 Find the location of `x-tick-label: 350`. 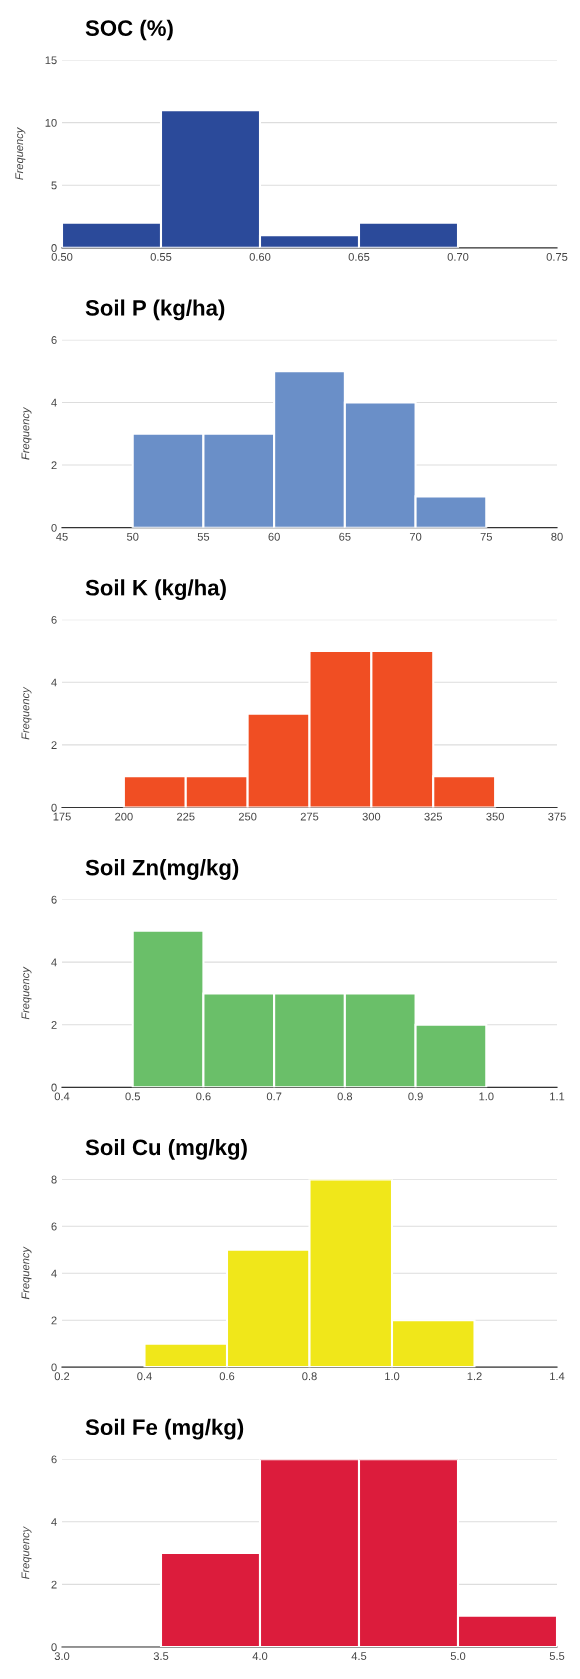

x-tick-label: 350 is located at coordinates (495, 816).